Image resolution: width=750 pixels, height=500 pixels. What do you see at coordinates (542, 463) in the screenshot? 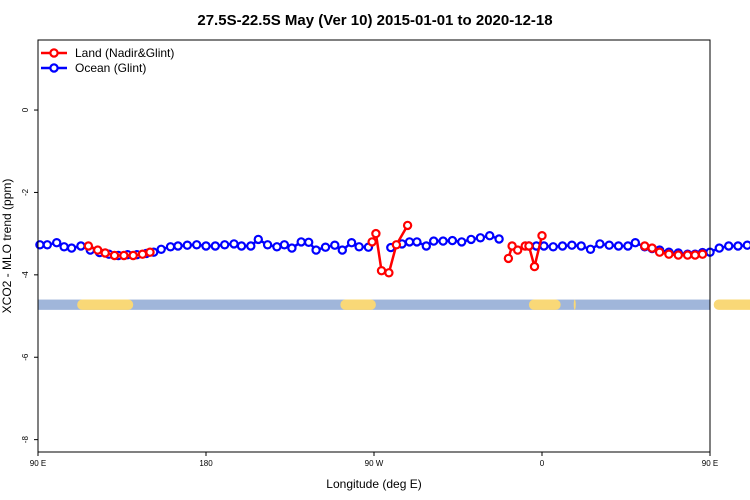
I see `x-tick-label: 0` at bounding box center [542, 463].